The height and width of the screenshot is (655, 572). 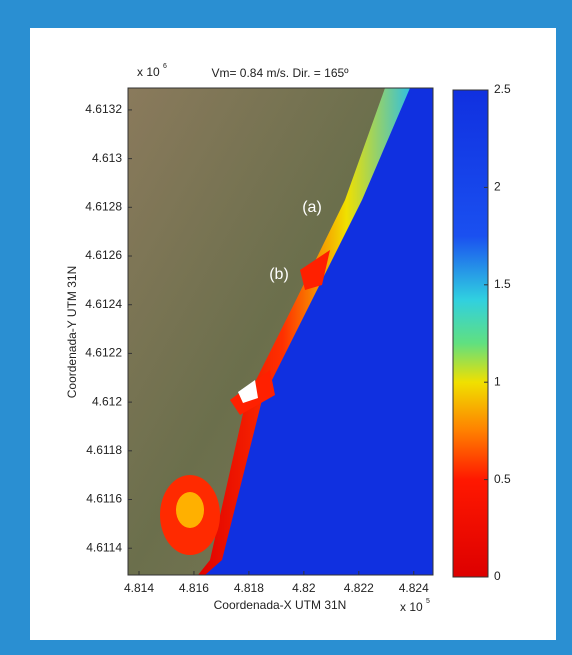 What do you see at coordinates (497, 187) in the screenshot?
I see `colorbar-tick-label: 2` at bounding box center [497, 187].